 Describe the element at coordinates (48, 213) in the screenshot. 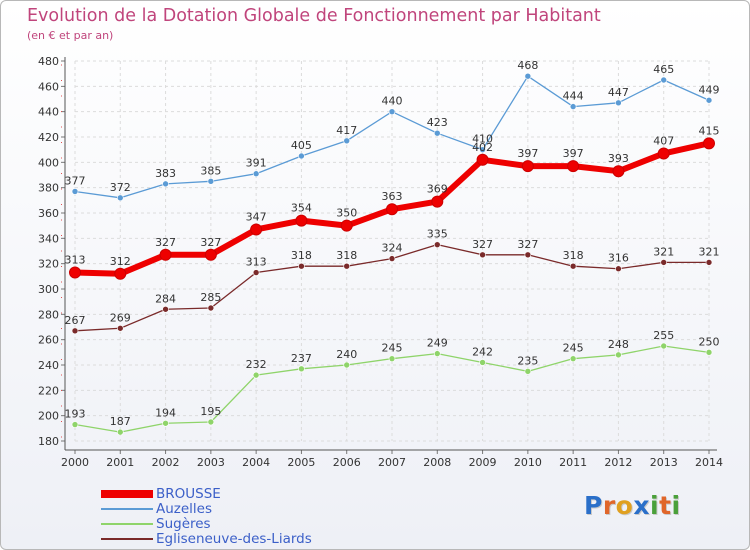

I see `y-tick-label: 360` at that location.